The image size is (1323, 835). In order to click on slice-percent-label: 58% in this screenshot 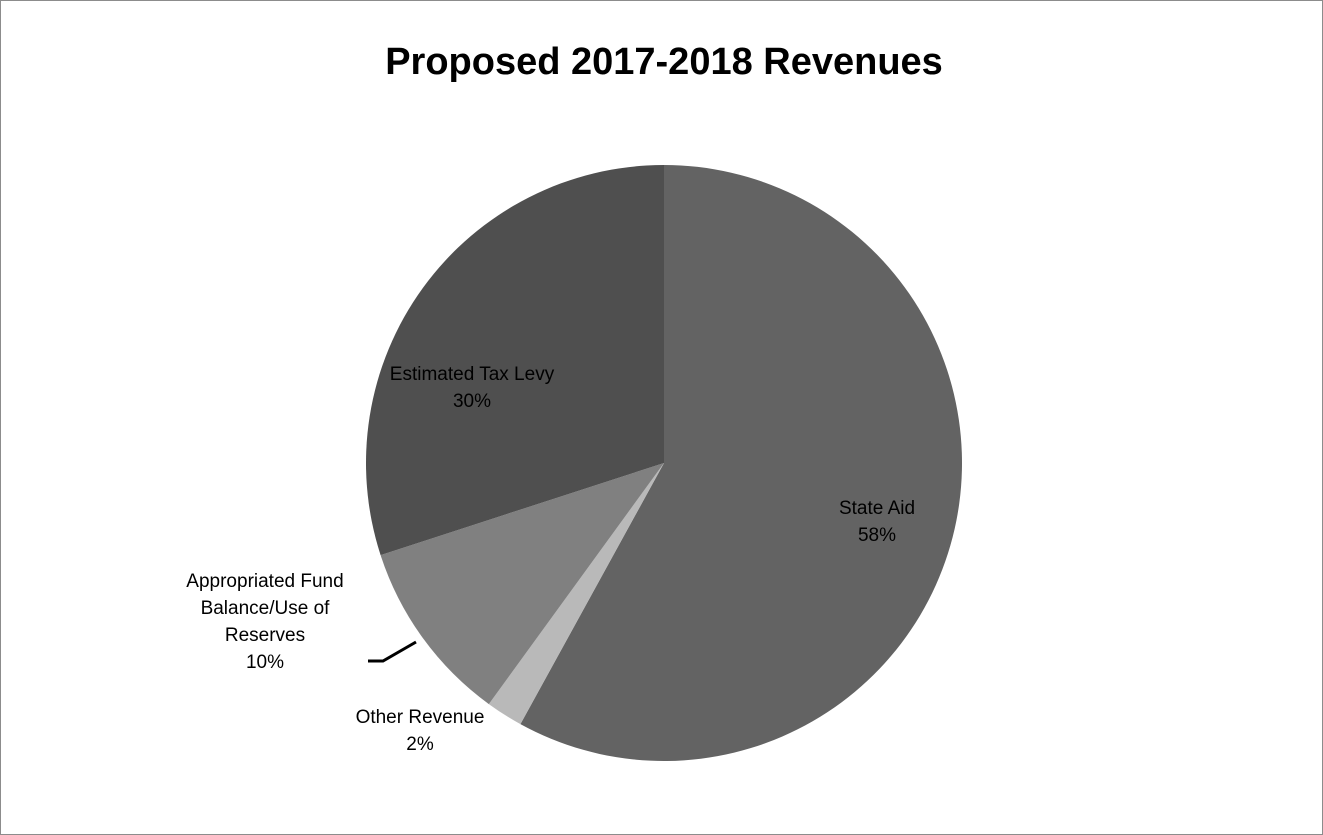, I will do `click(877, 535)`.